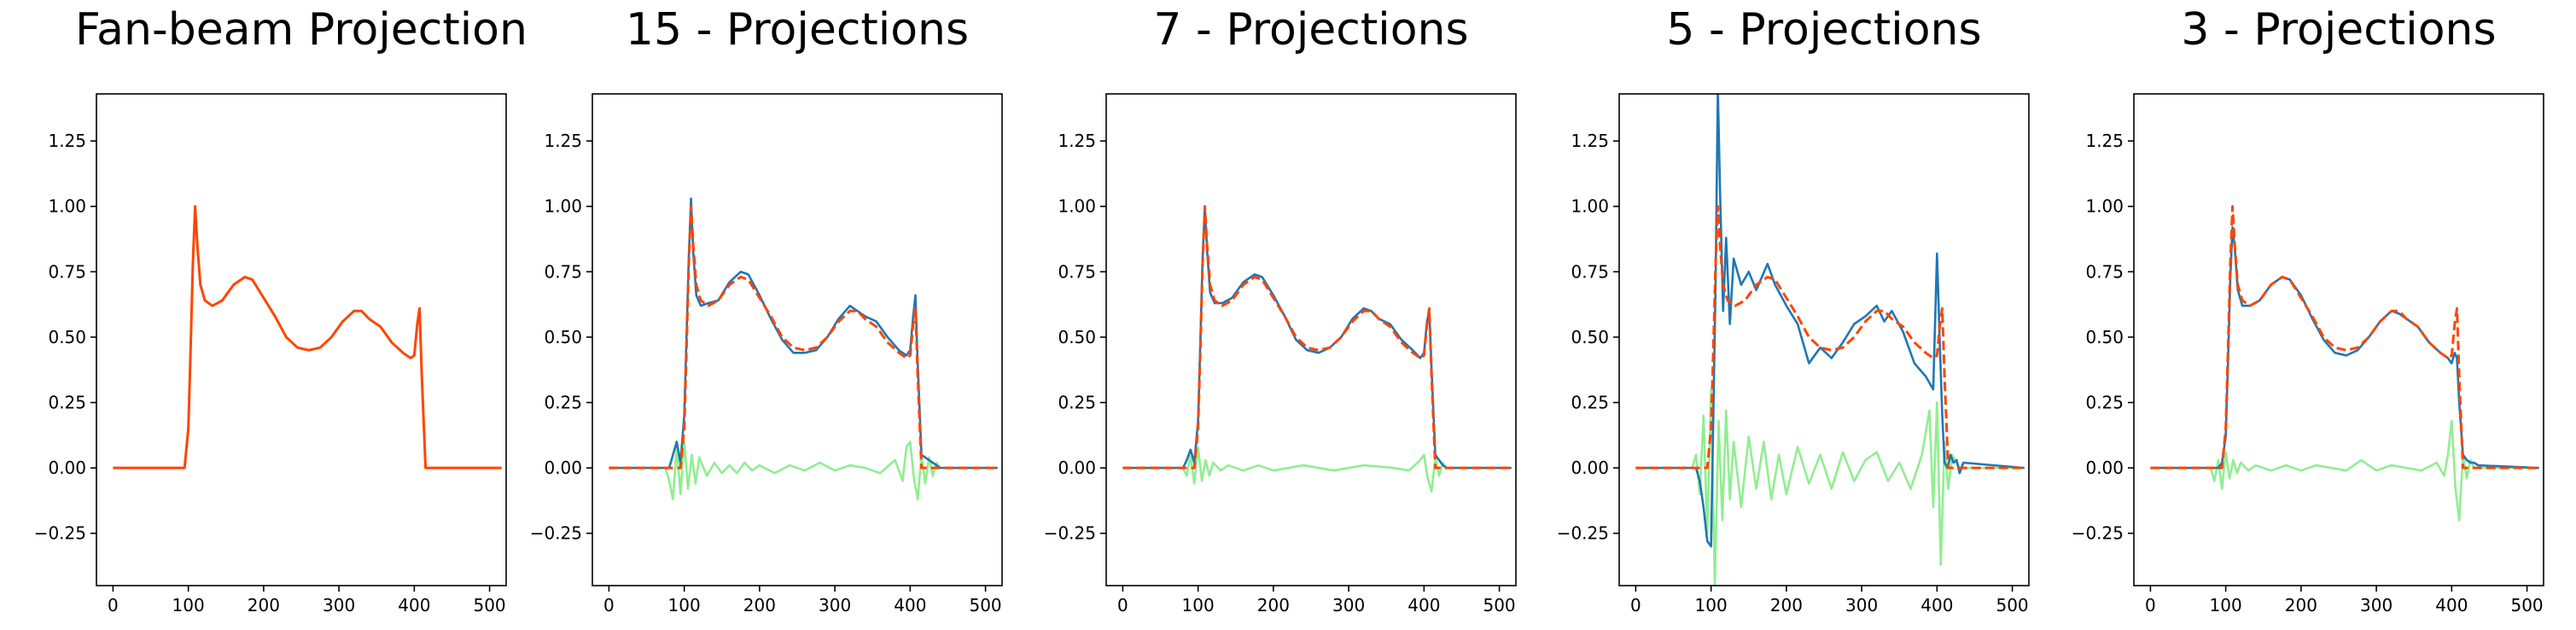  Describe the element at coordinates (2338, 29) in the screenshot. I see `panel-title: 3 - Projections` at that location.